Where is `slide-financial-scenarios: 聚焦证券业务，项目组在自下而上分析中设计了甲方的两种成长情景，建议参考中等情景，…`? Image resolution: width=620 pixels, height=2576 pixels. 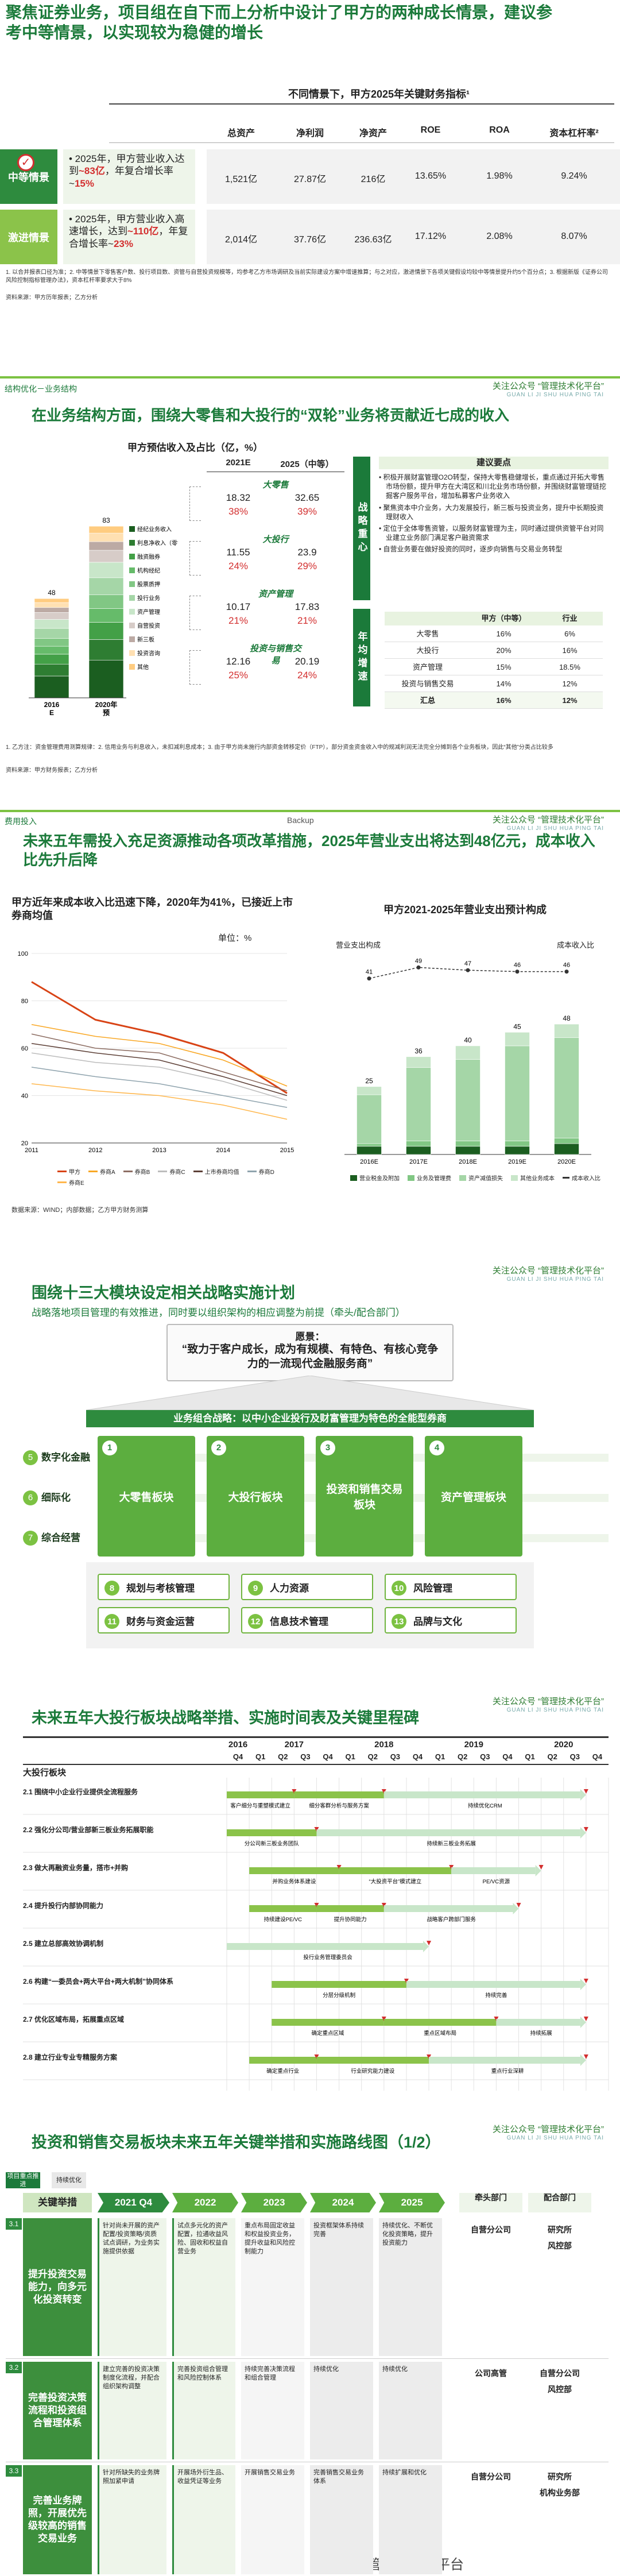
slide-financial-scenarios: 聚焦证券业务，项目组在自下而上分析中设计了甲方的两种成长情景，建议参考中等情景，… is located at coordinates (310, 152).